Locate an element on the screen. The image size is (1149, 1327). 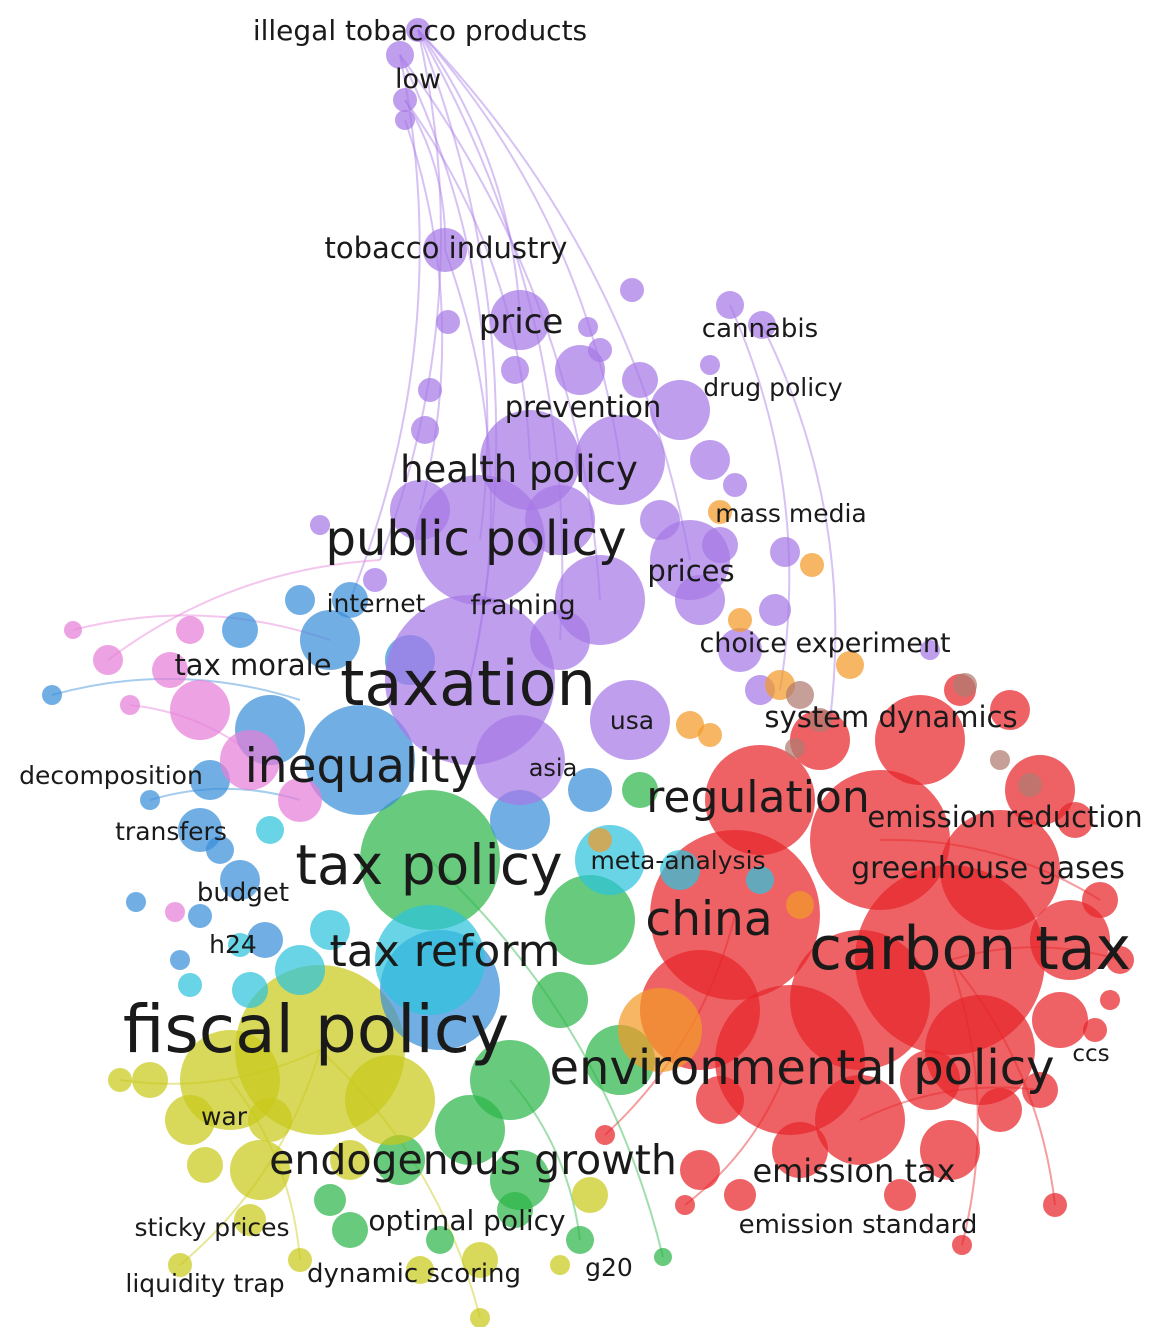
label-tobacco-industry: tobacco industry is located at coordinates (446, 248).